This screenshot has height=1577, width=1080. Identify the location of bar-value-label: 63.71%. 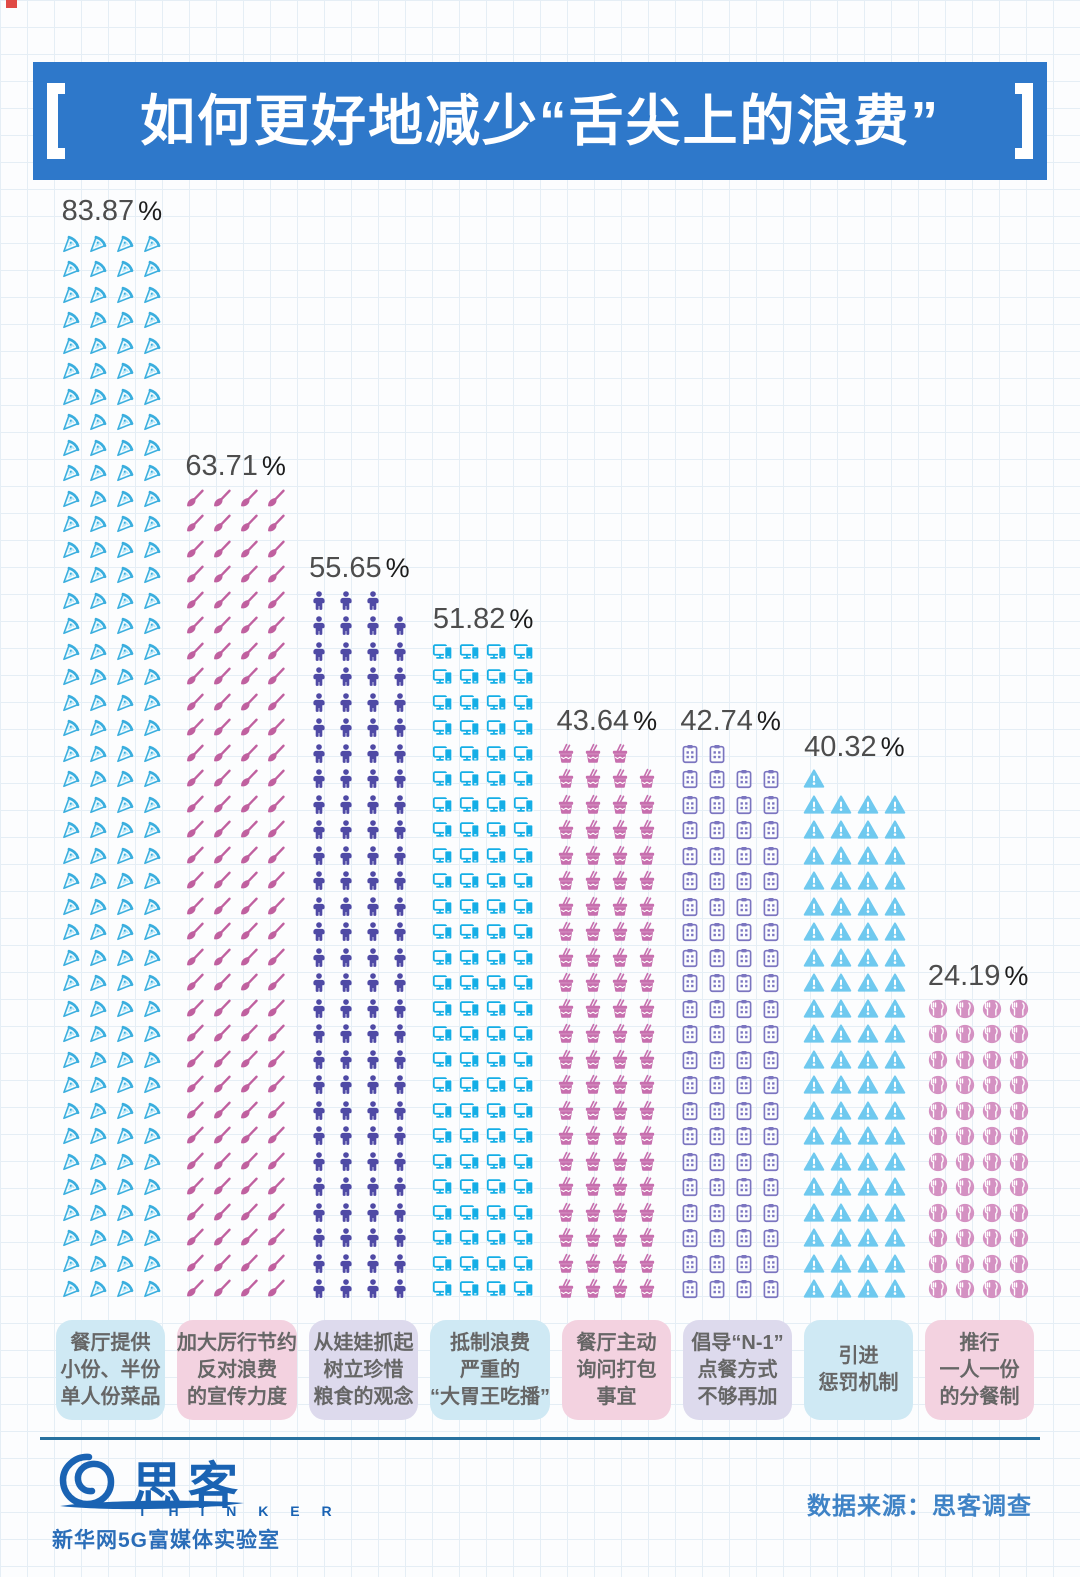
(235, 466).